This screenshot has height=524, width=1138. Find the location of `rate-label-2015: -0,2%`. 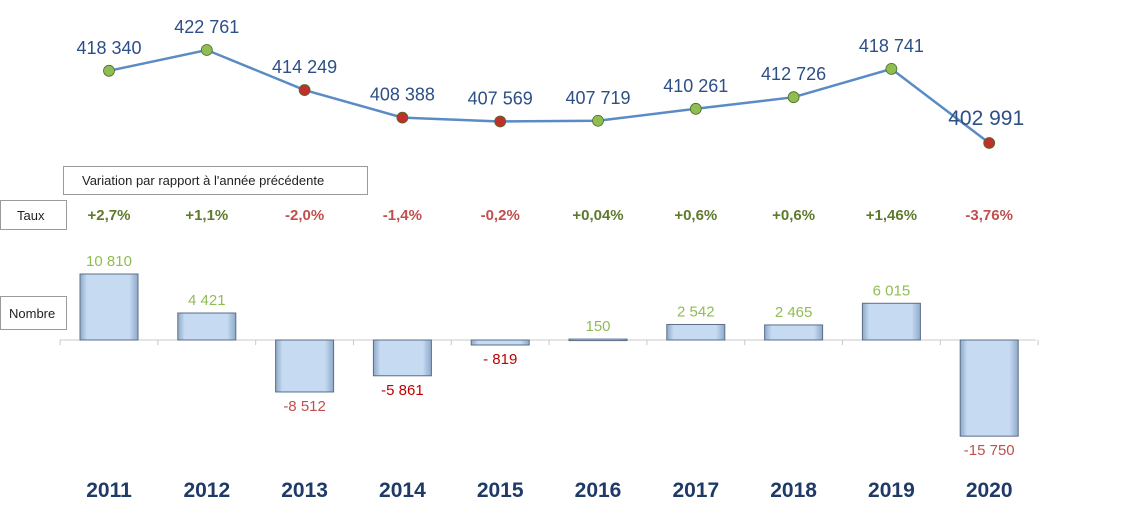

rate-label-2015: -0,2% is located at coordinates (500, 215).